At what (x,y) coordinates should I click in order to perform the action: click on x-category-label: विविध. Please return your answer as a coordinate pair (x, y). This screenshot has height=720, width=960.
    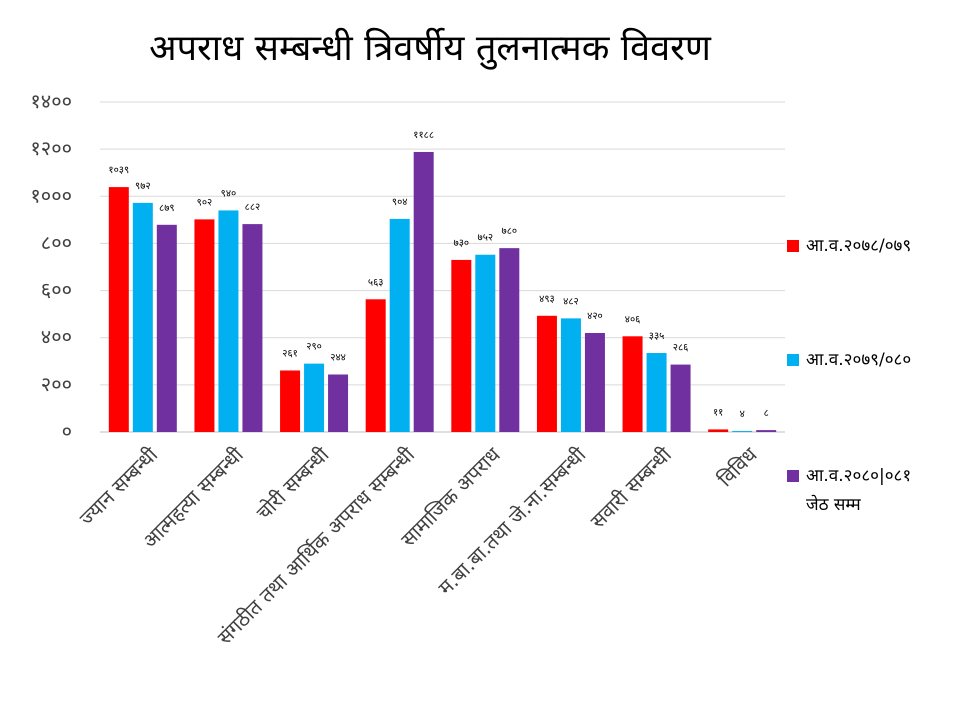
    Looking at the image, I should click on (737, 466).